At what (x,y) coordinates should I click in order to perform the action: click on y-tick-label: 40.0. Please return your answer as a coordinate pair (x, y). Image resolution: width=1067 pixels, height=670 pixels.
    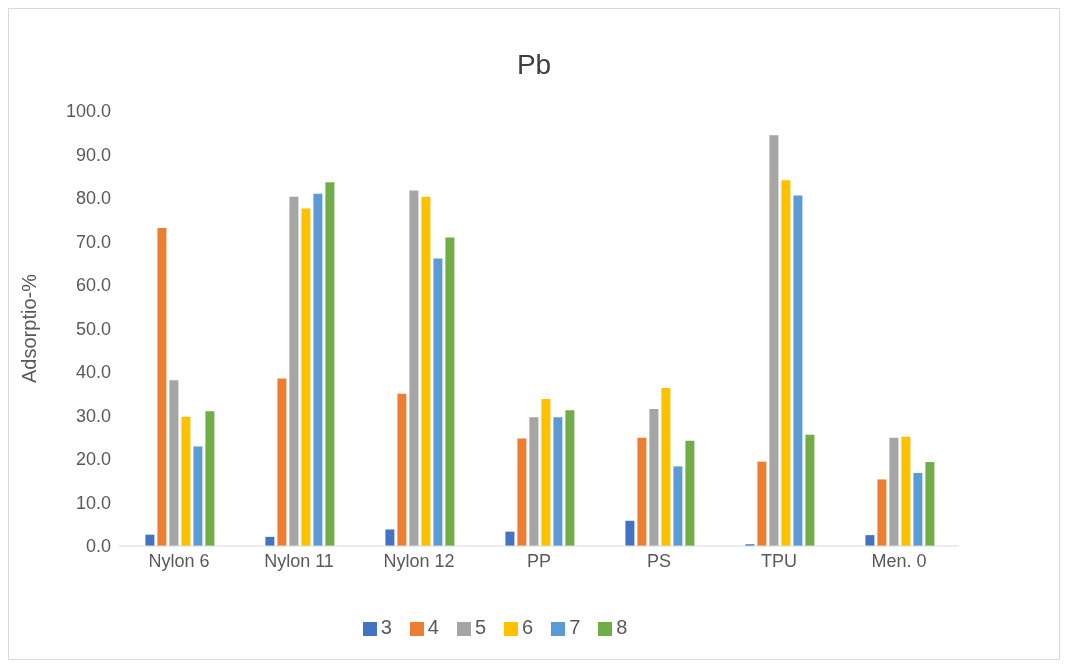
    Looking at the image, I should click on (93, 372).